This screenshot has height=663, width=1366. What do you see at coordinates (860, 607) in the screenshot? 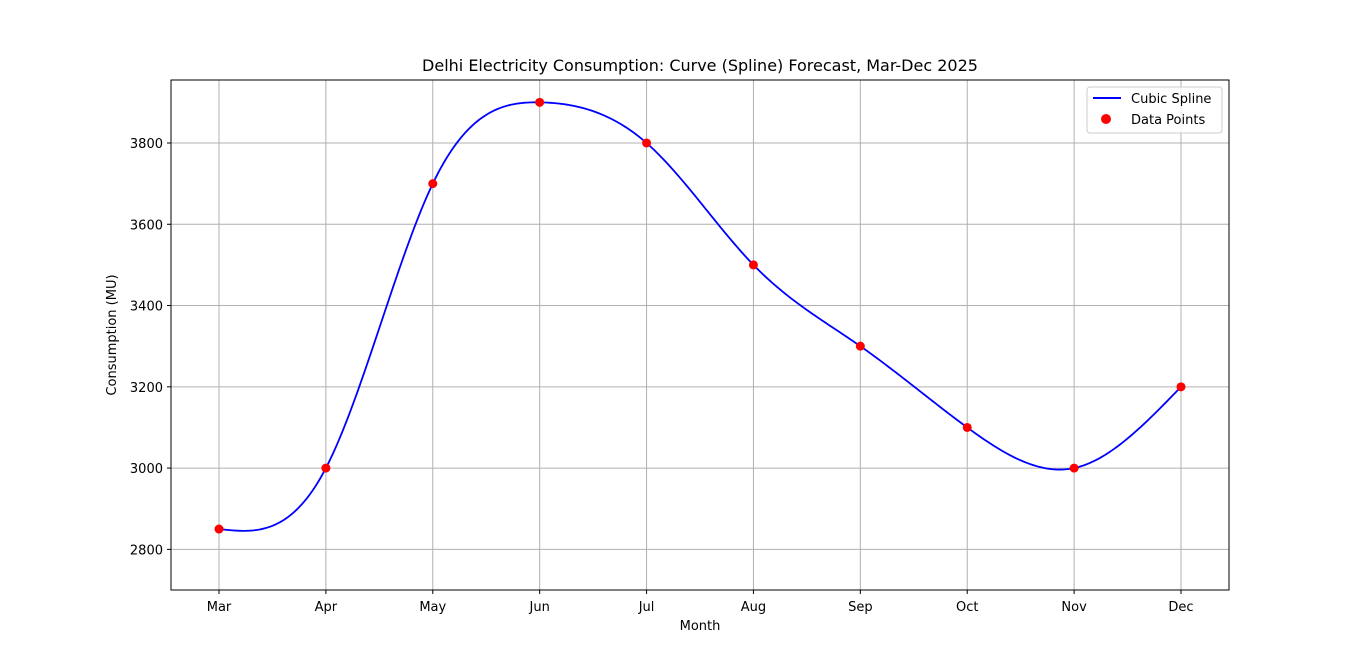
I see `x-tick-label: Sep` at bounding box center [860, 607].